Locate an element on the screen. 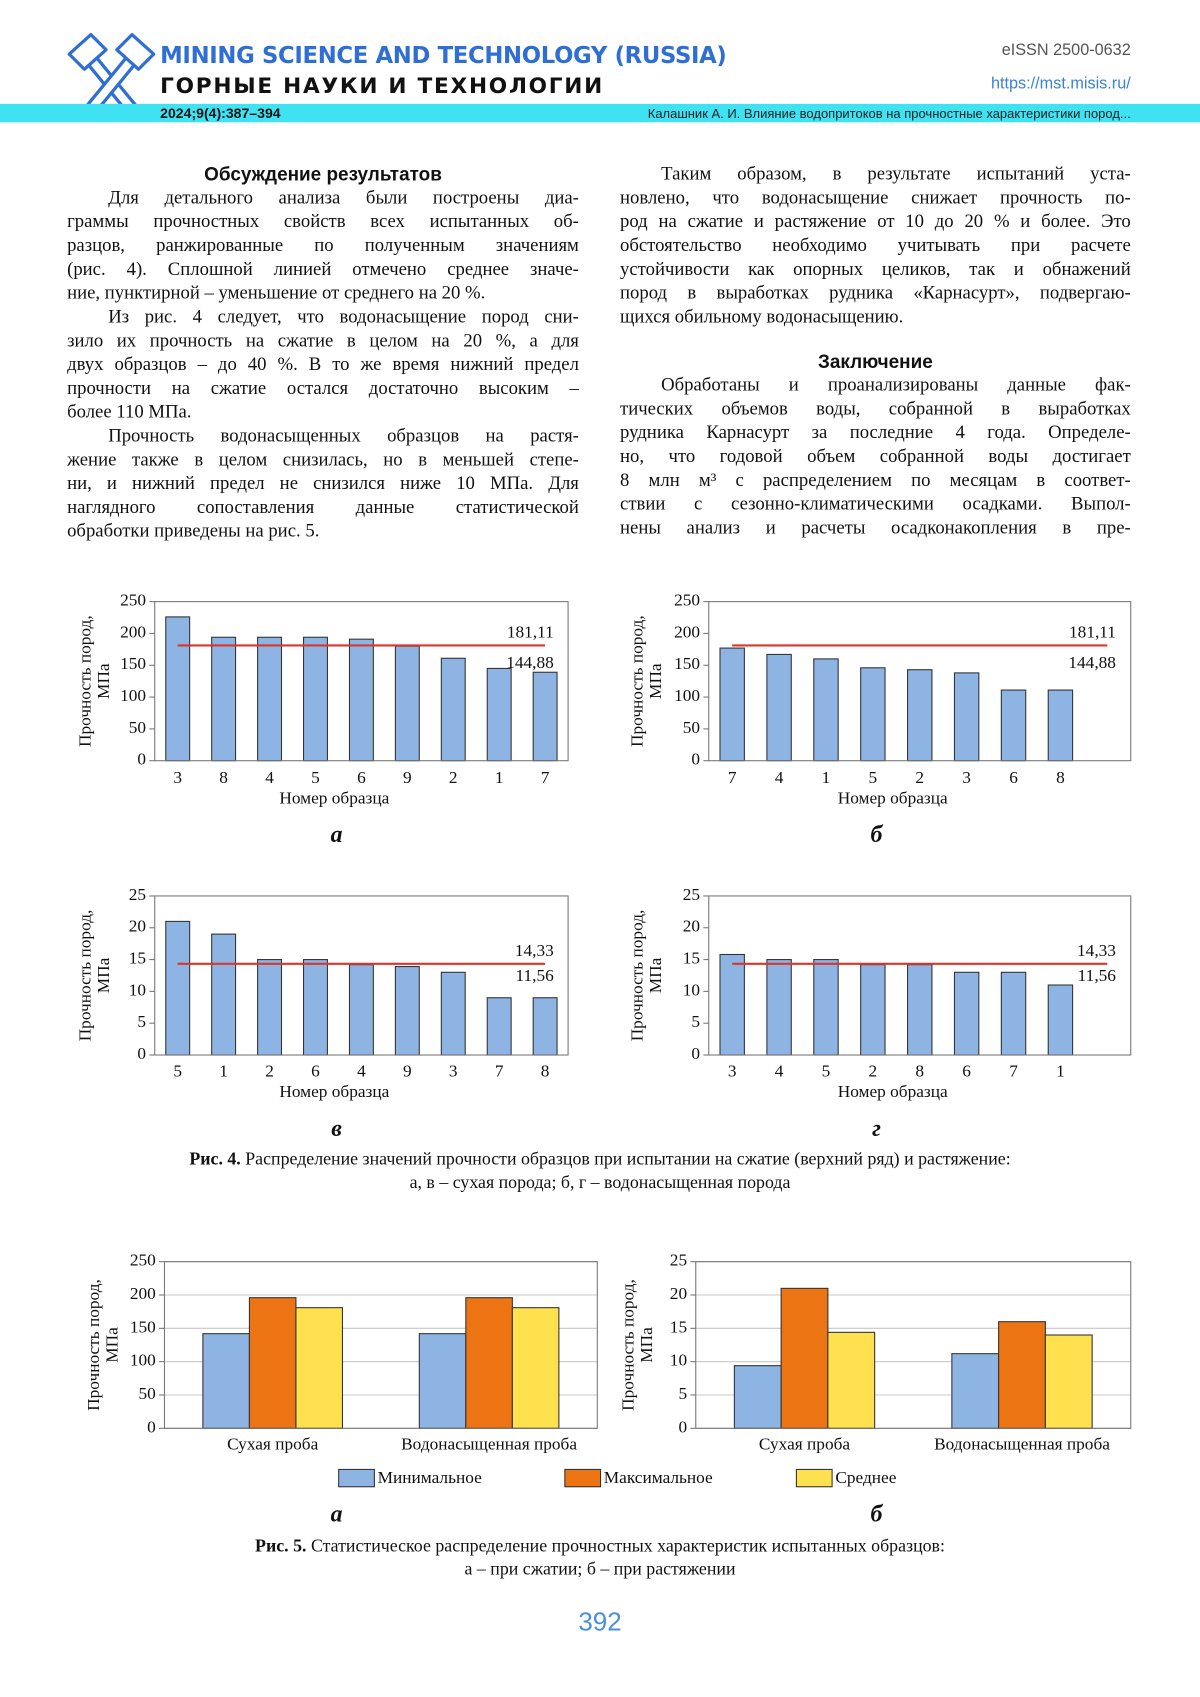  journal-title: MINING SCIENCE AND TECHNOLOGY (RUSSIA) is located at coordinates (443, 55).